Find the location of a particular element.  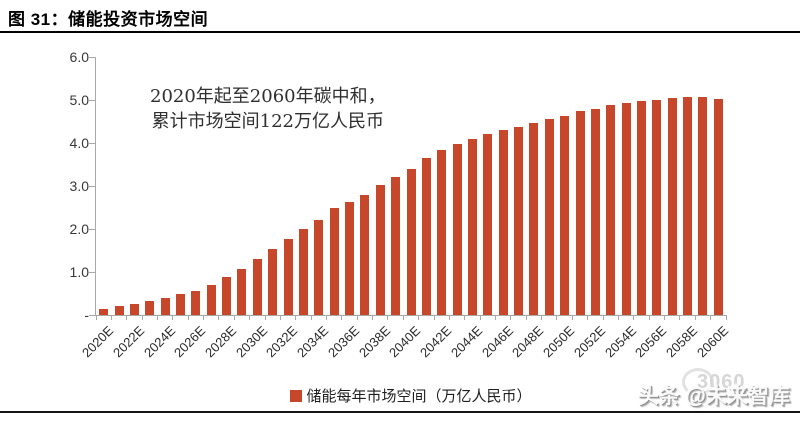

bar-2040E is located at coordinates (411, 242).